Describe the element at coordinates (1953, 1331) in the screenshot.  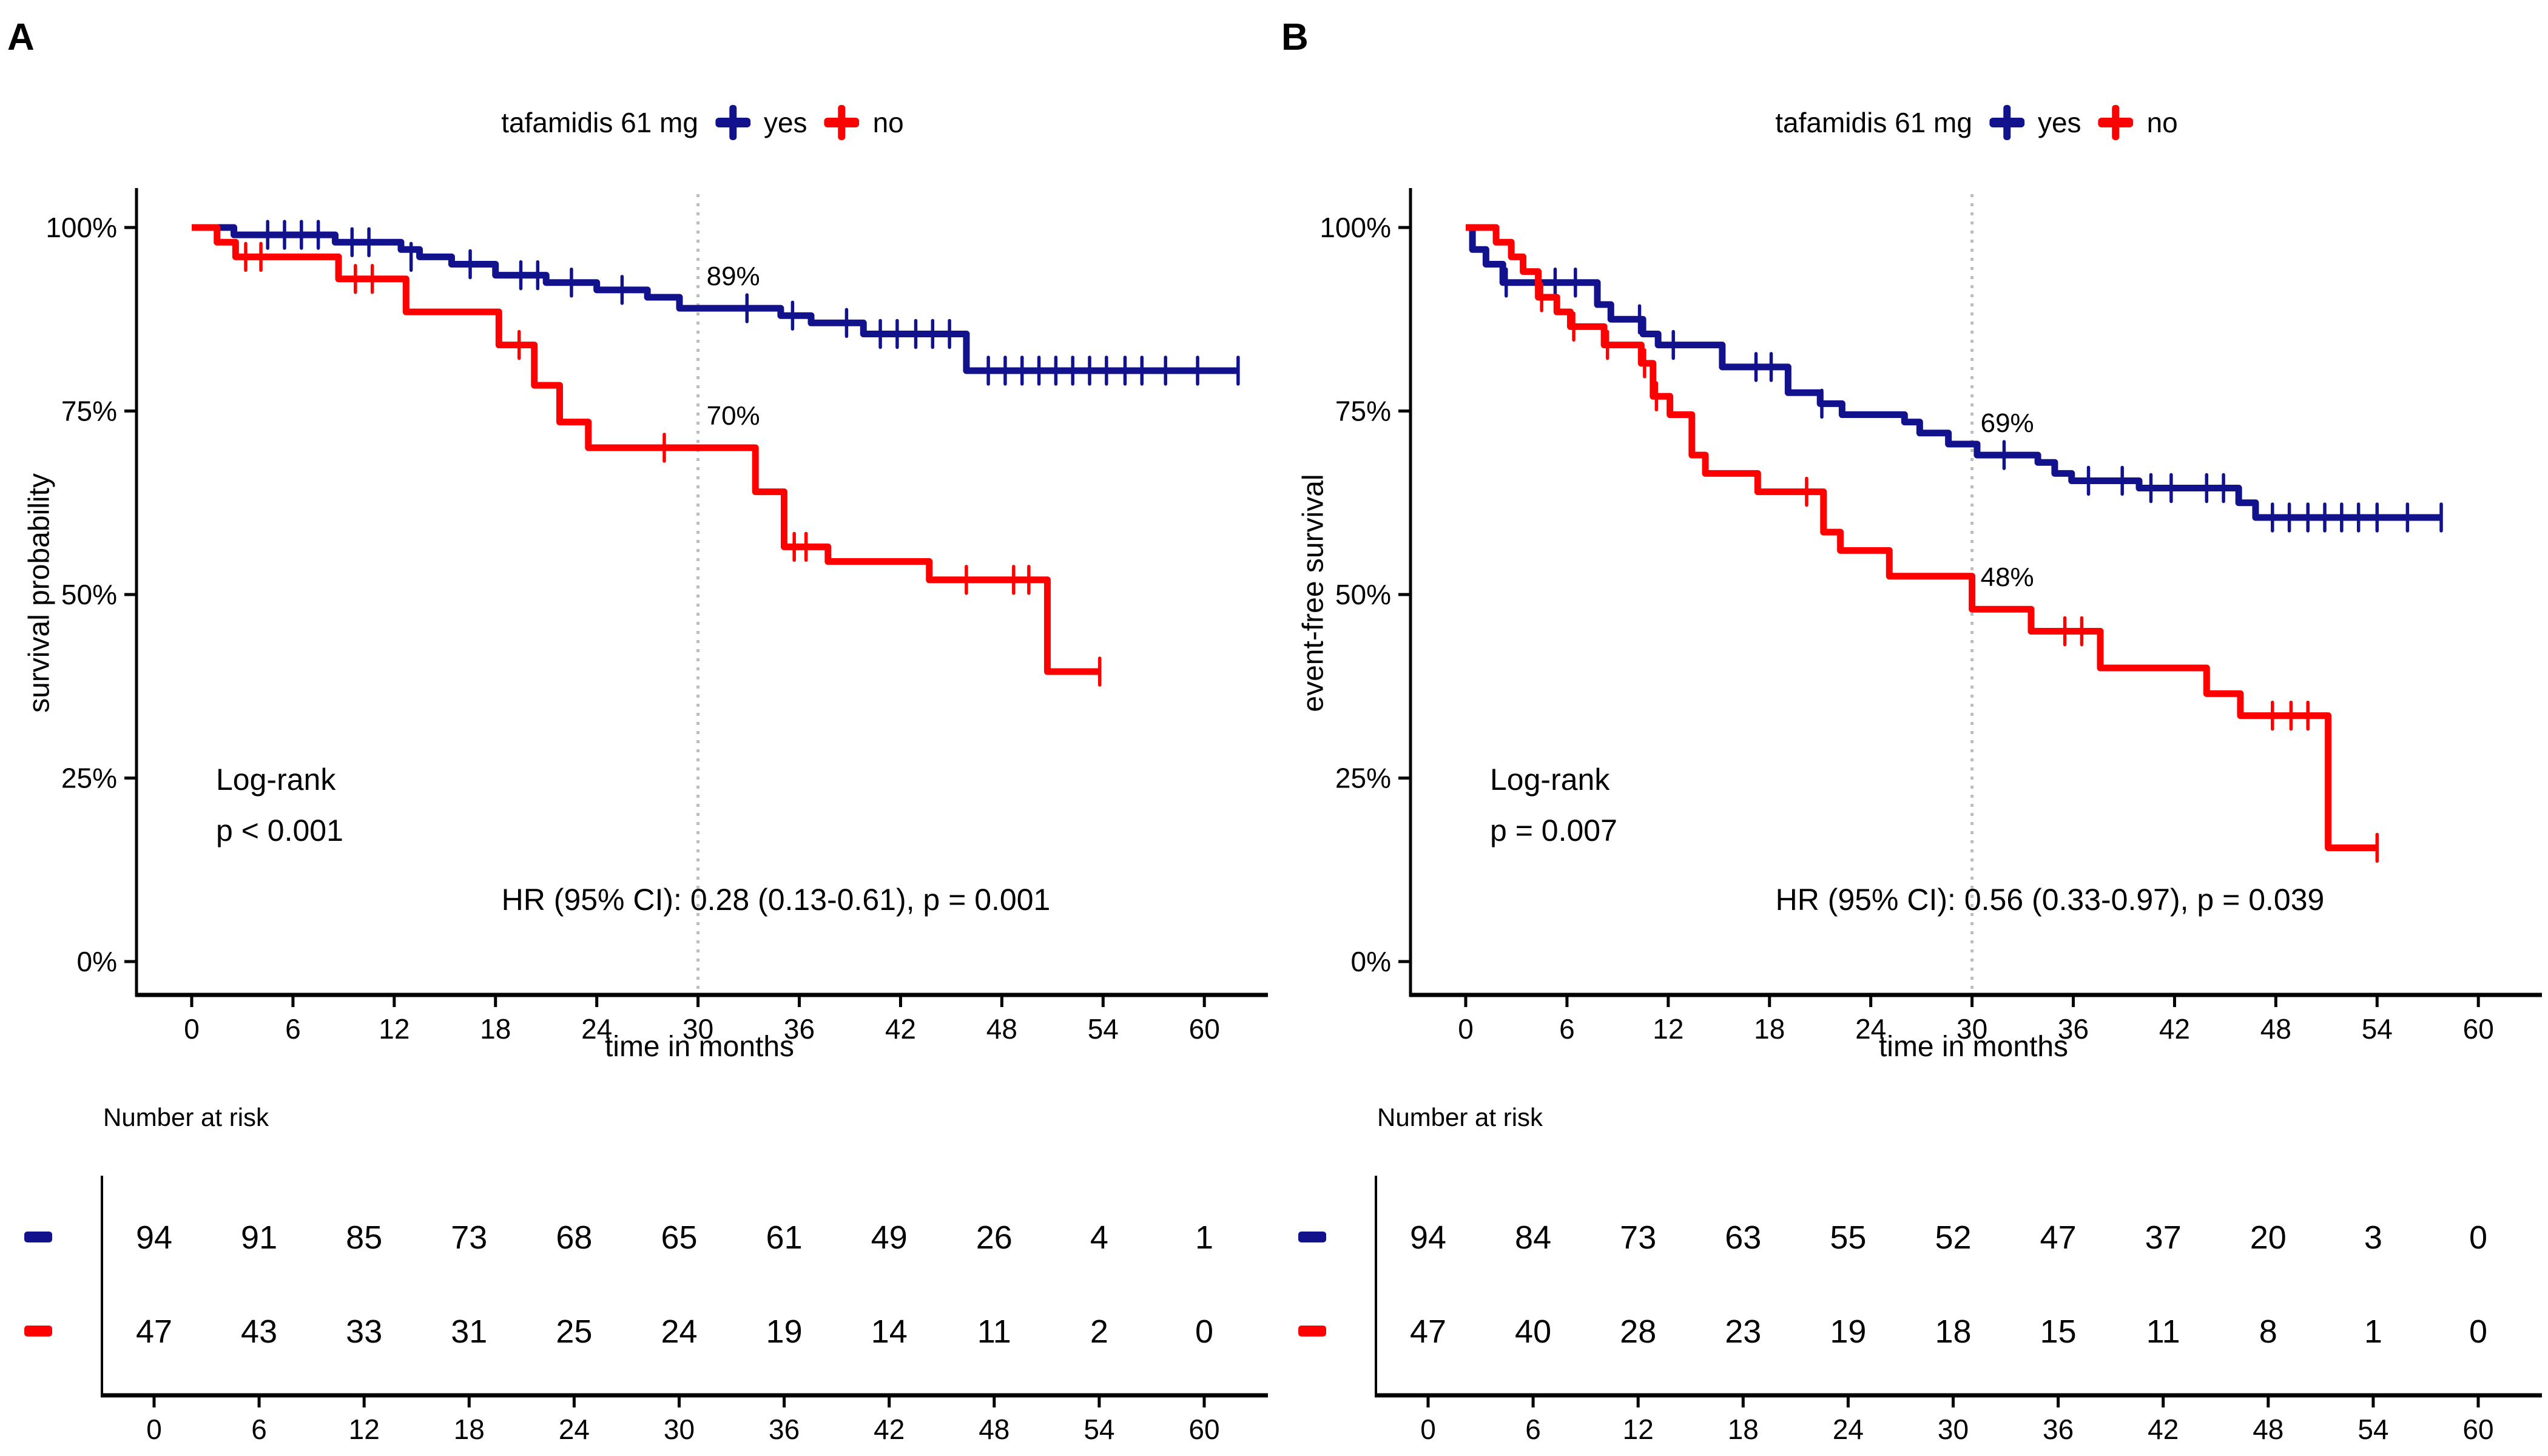
I see `risk-count: 18` at that location.